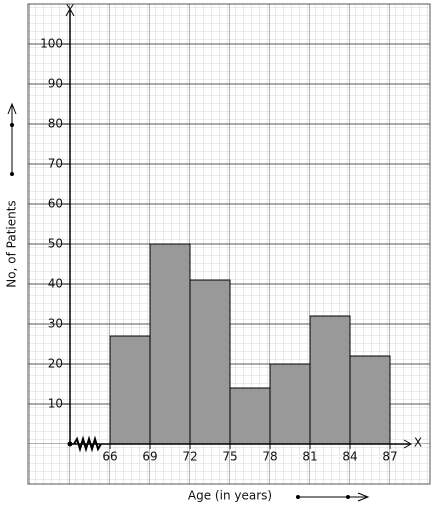 This screenshot has width=434, height=510. Describe the element at coordinates (309, 457) in the screenshot. I see `x-tick-label: 81` at that location.